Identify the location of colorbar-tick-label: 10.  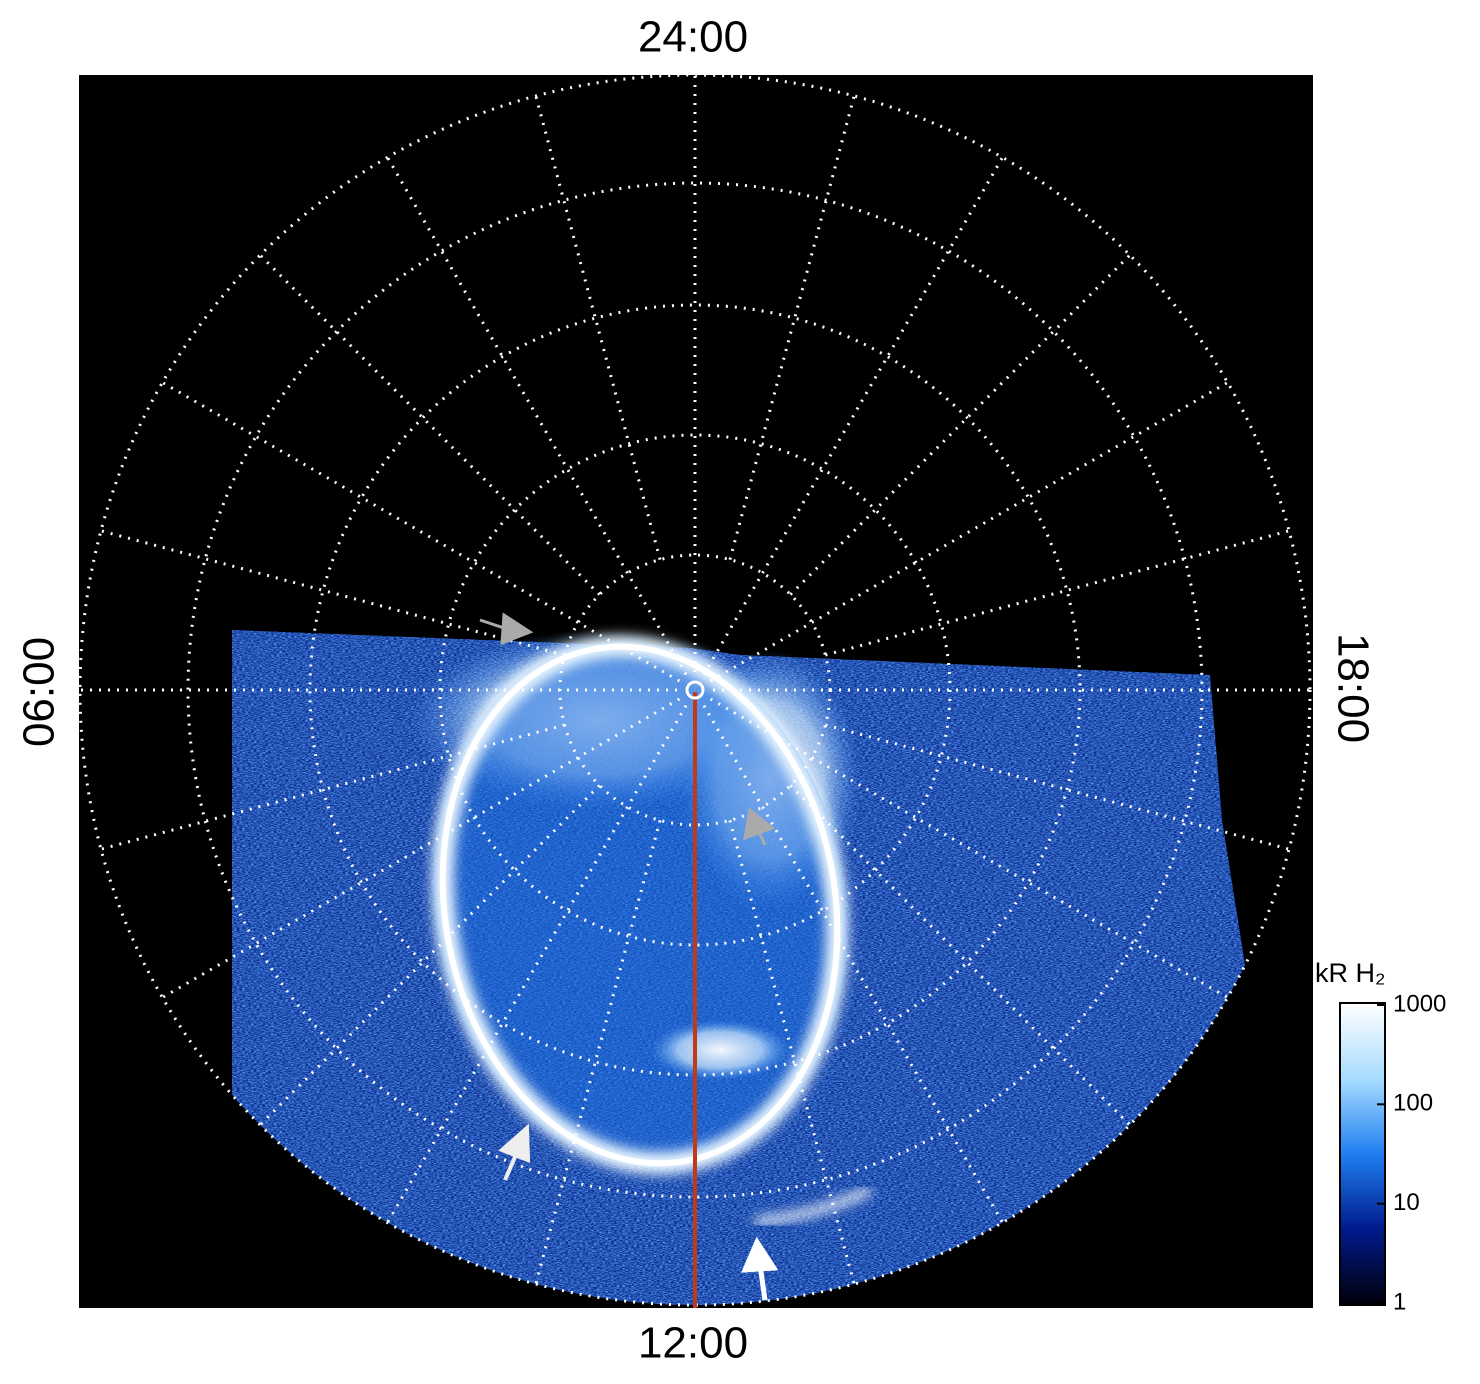
(1406, 1202).